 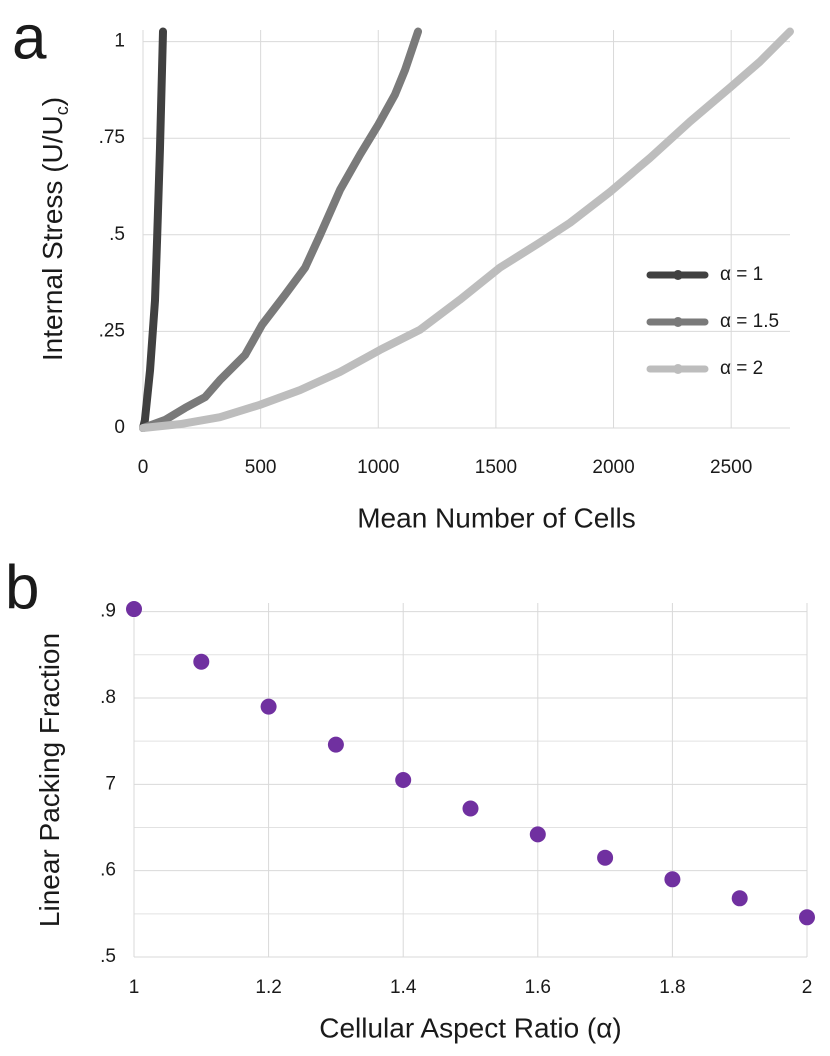 What do you see at coordinates (496, 517) in the screenshot?
I see `x-axis-title: Mean Number of Cells` at bounding box center [496, 517].